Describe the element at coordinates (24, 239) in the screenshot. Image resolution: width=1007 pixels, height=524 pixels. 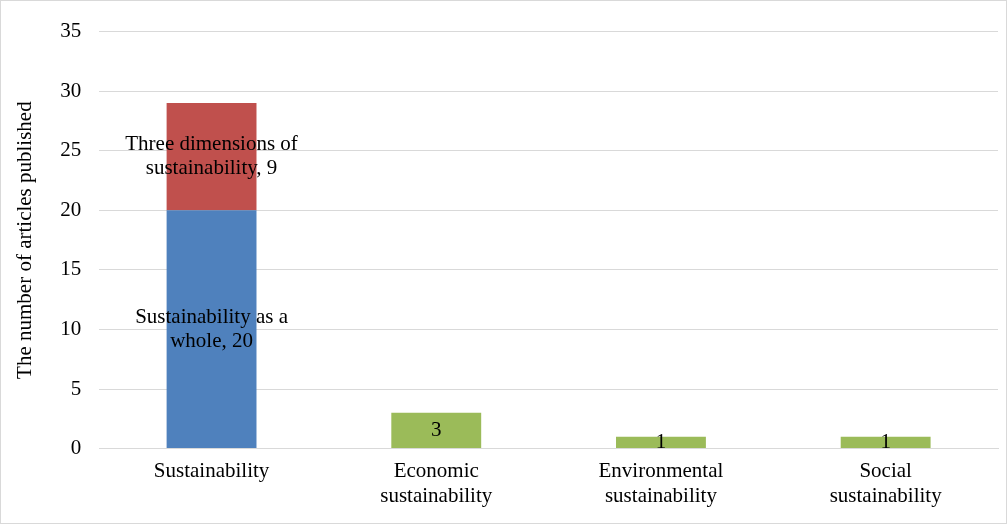
I see `y-axis-title: The number of articles published` at that location.